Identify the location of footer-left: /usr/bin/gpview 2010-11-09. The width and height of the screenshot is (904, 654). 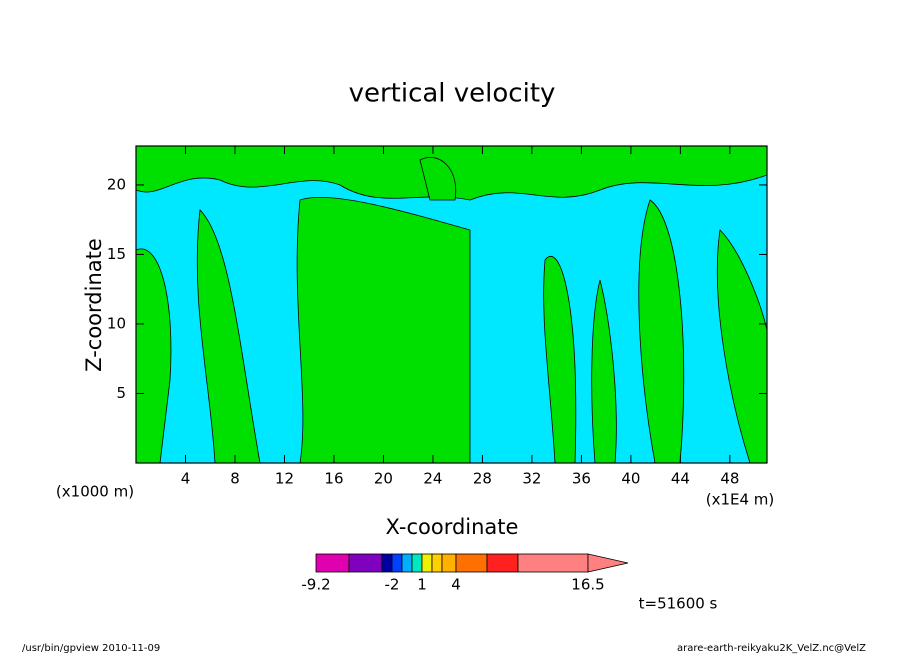
(91, 648).